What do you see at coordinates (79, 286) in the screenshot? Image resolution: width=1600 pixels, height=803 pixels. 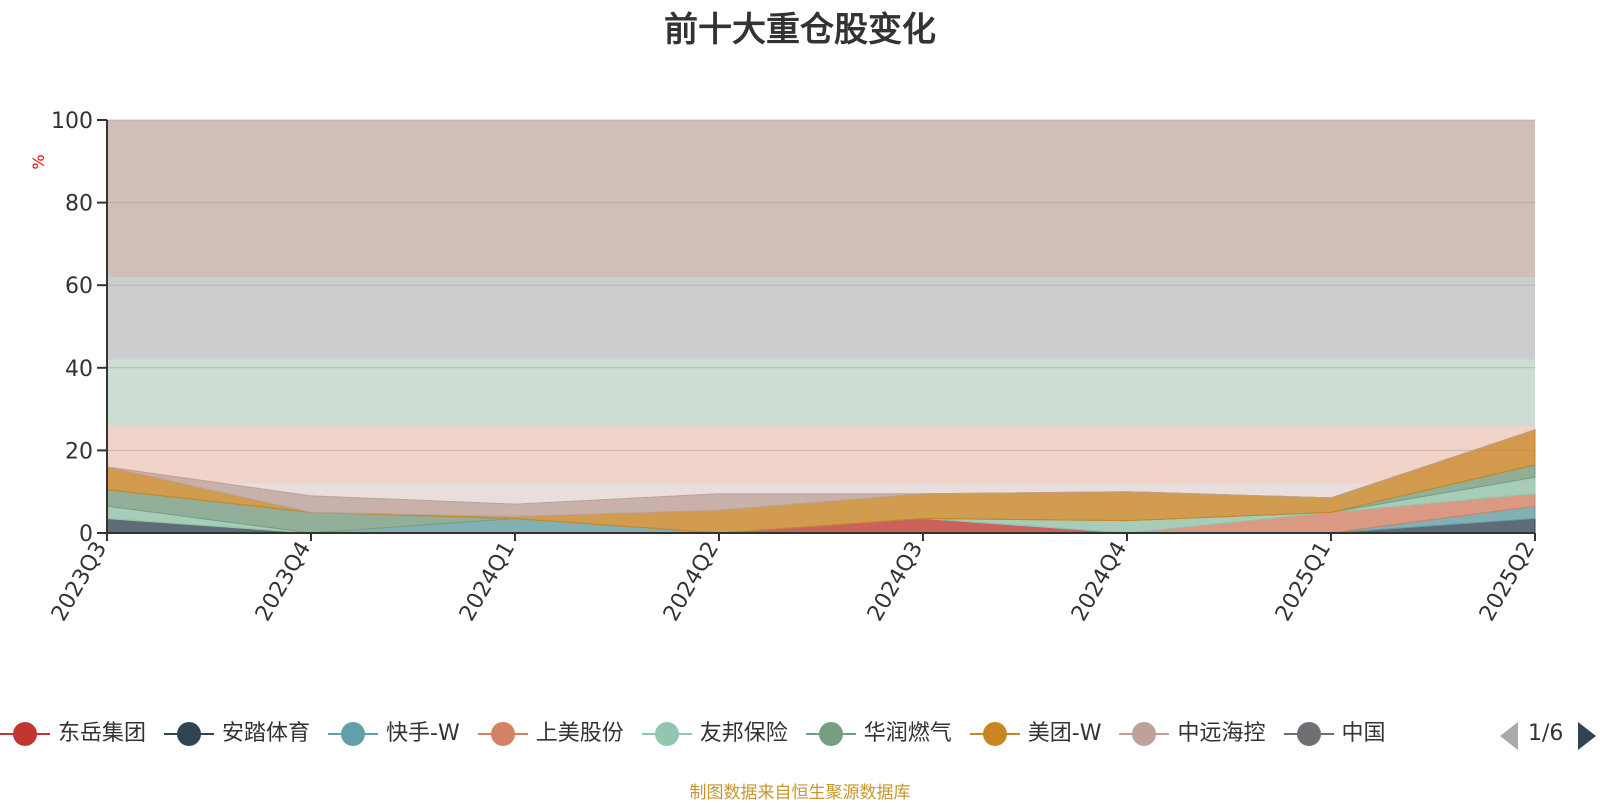 I see `y-tick-label: 60` at bounding box center [79, 286].